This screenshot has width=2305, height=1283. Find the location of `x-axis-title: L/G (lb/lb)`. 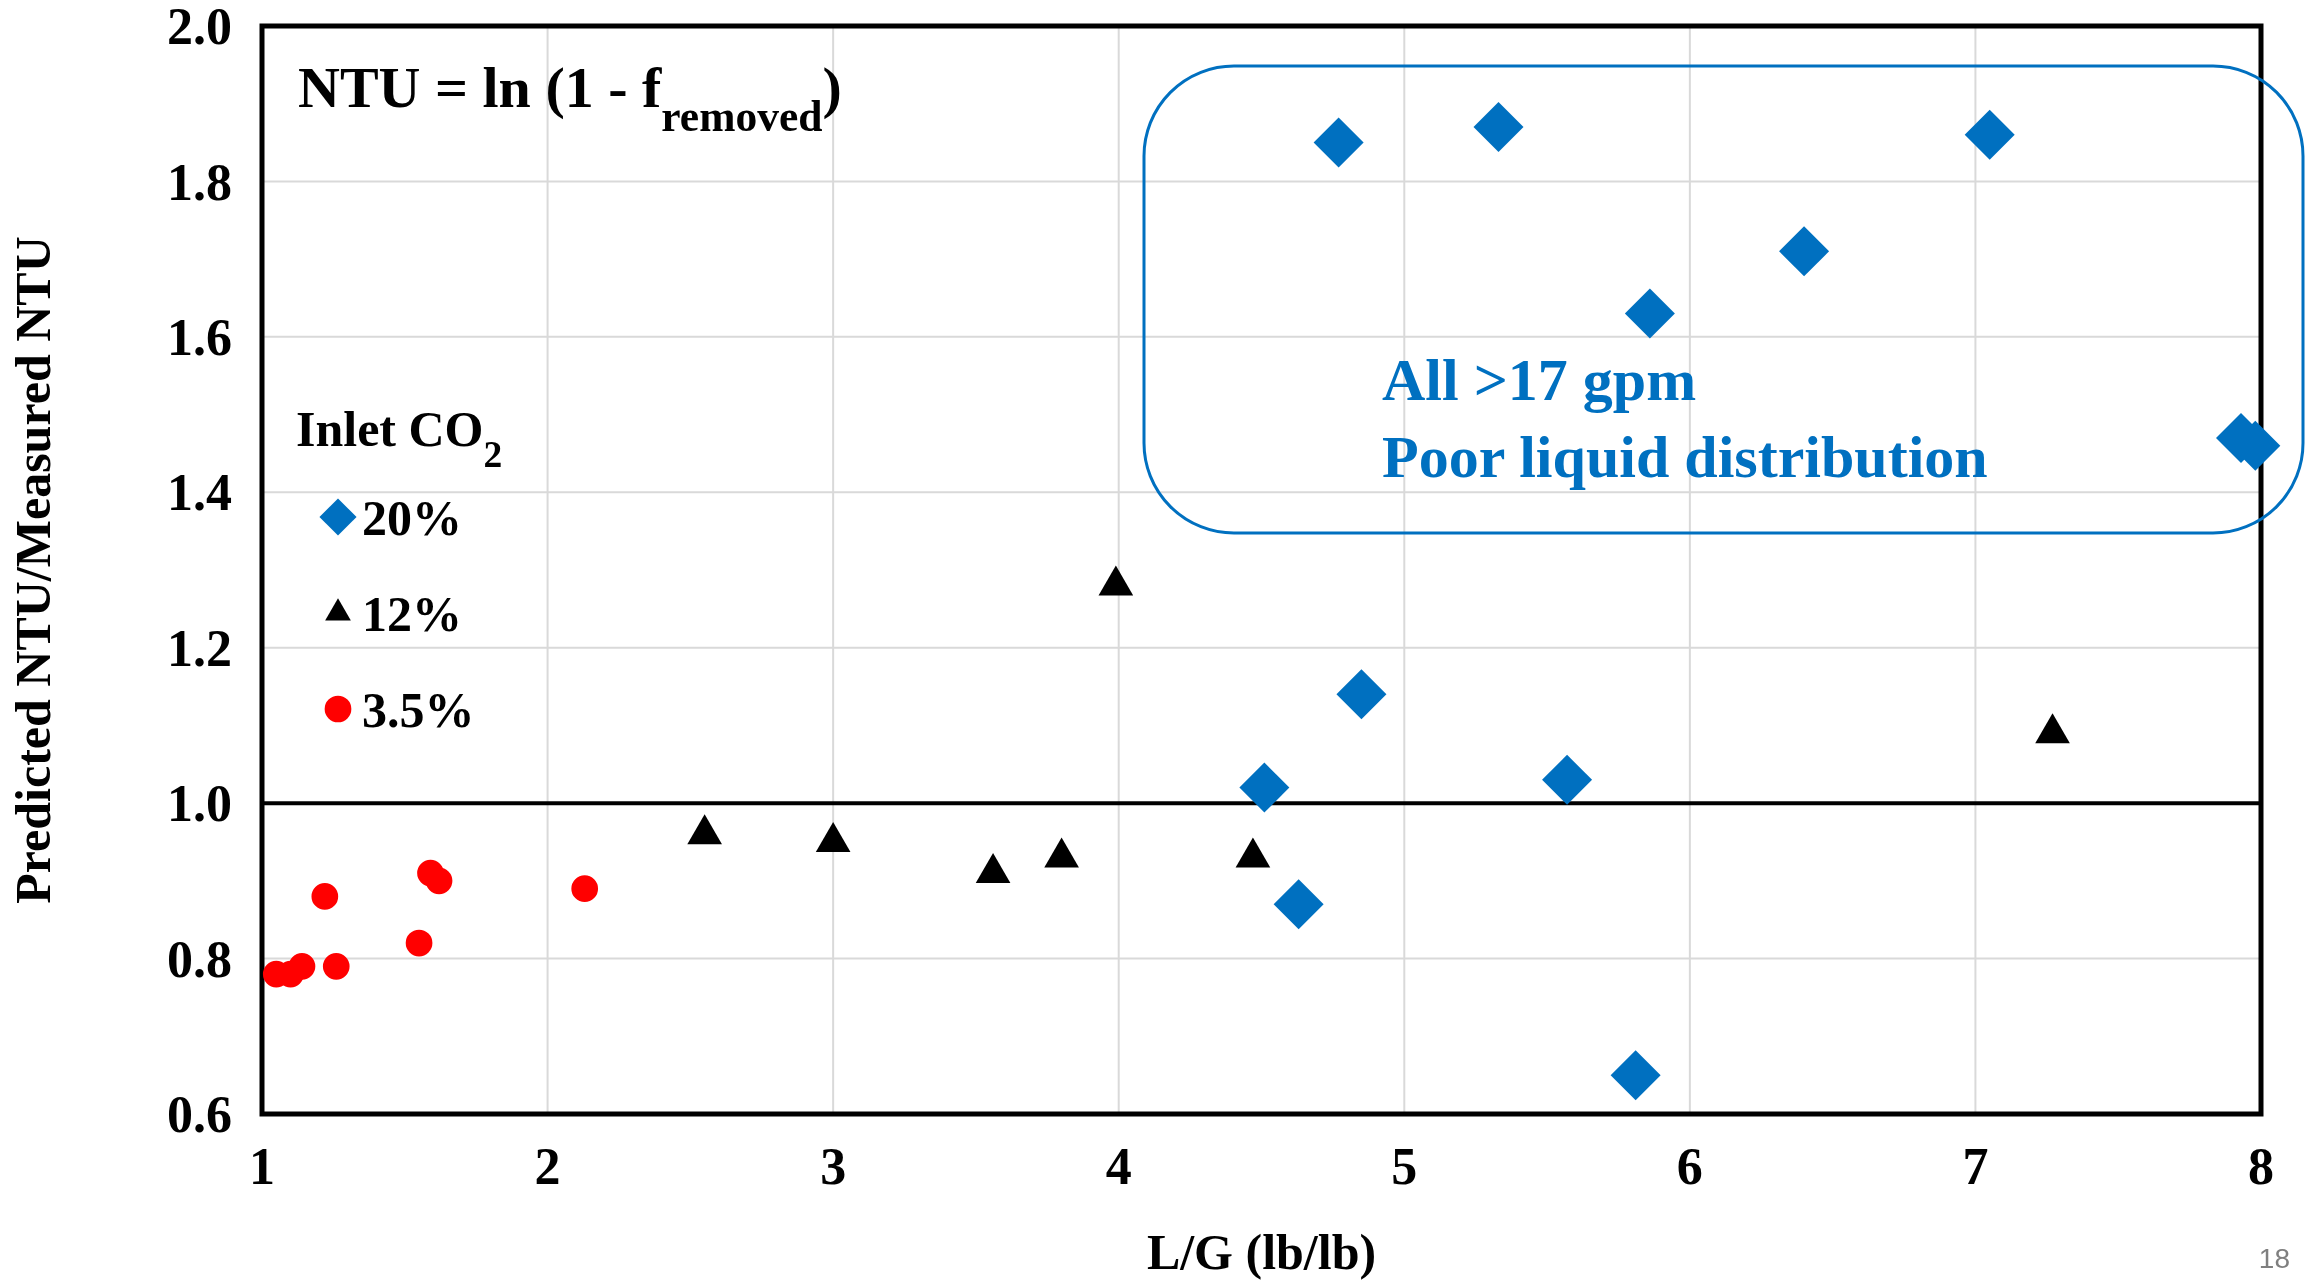

x-axis-title: L/G (lb/lb) is located at coordinates (1261, 1252).